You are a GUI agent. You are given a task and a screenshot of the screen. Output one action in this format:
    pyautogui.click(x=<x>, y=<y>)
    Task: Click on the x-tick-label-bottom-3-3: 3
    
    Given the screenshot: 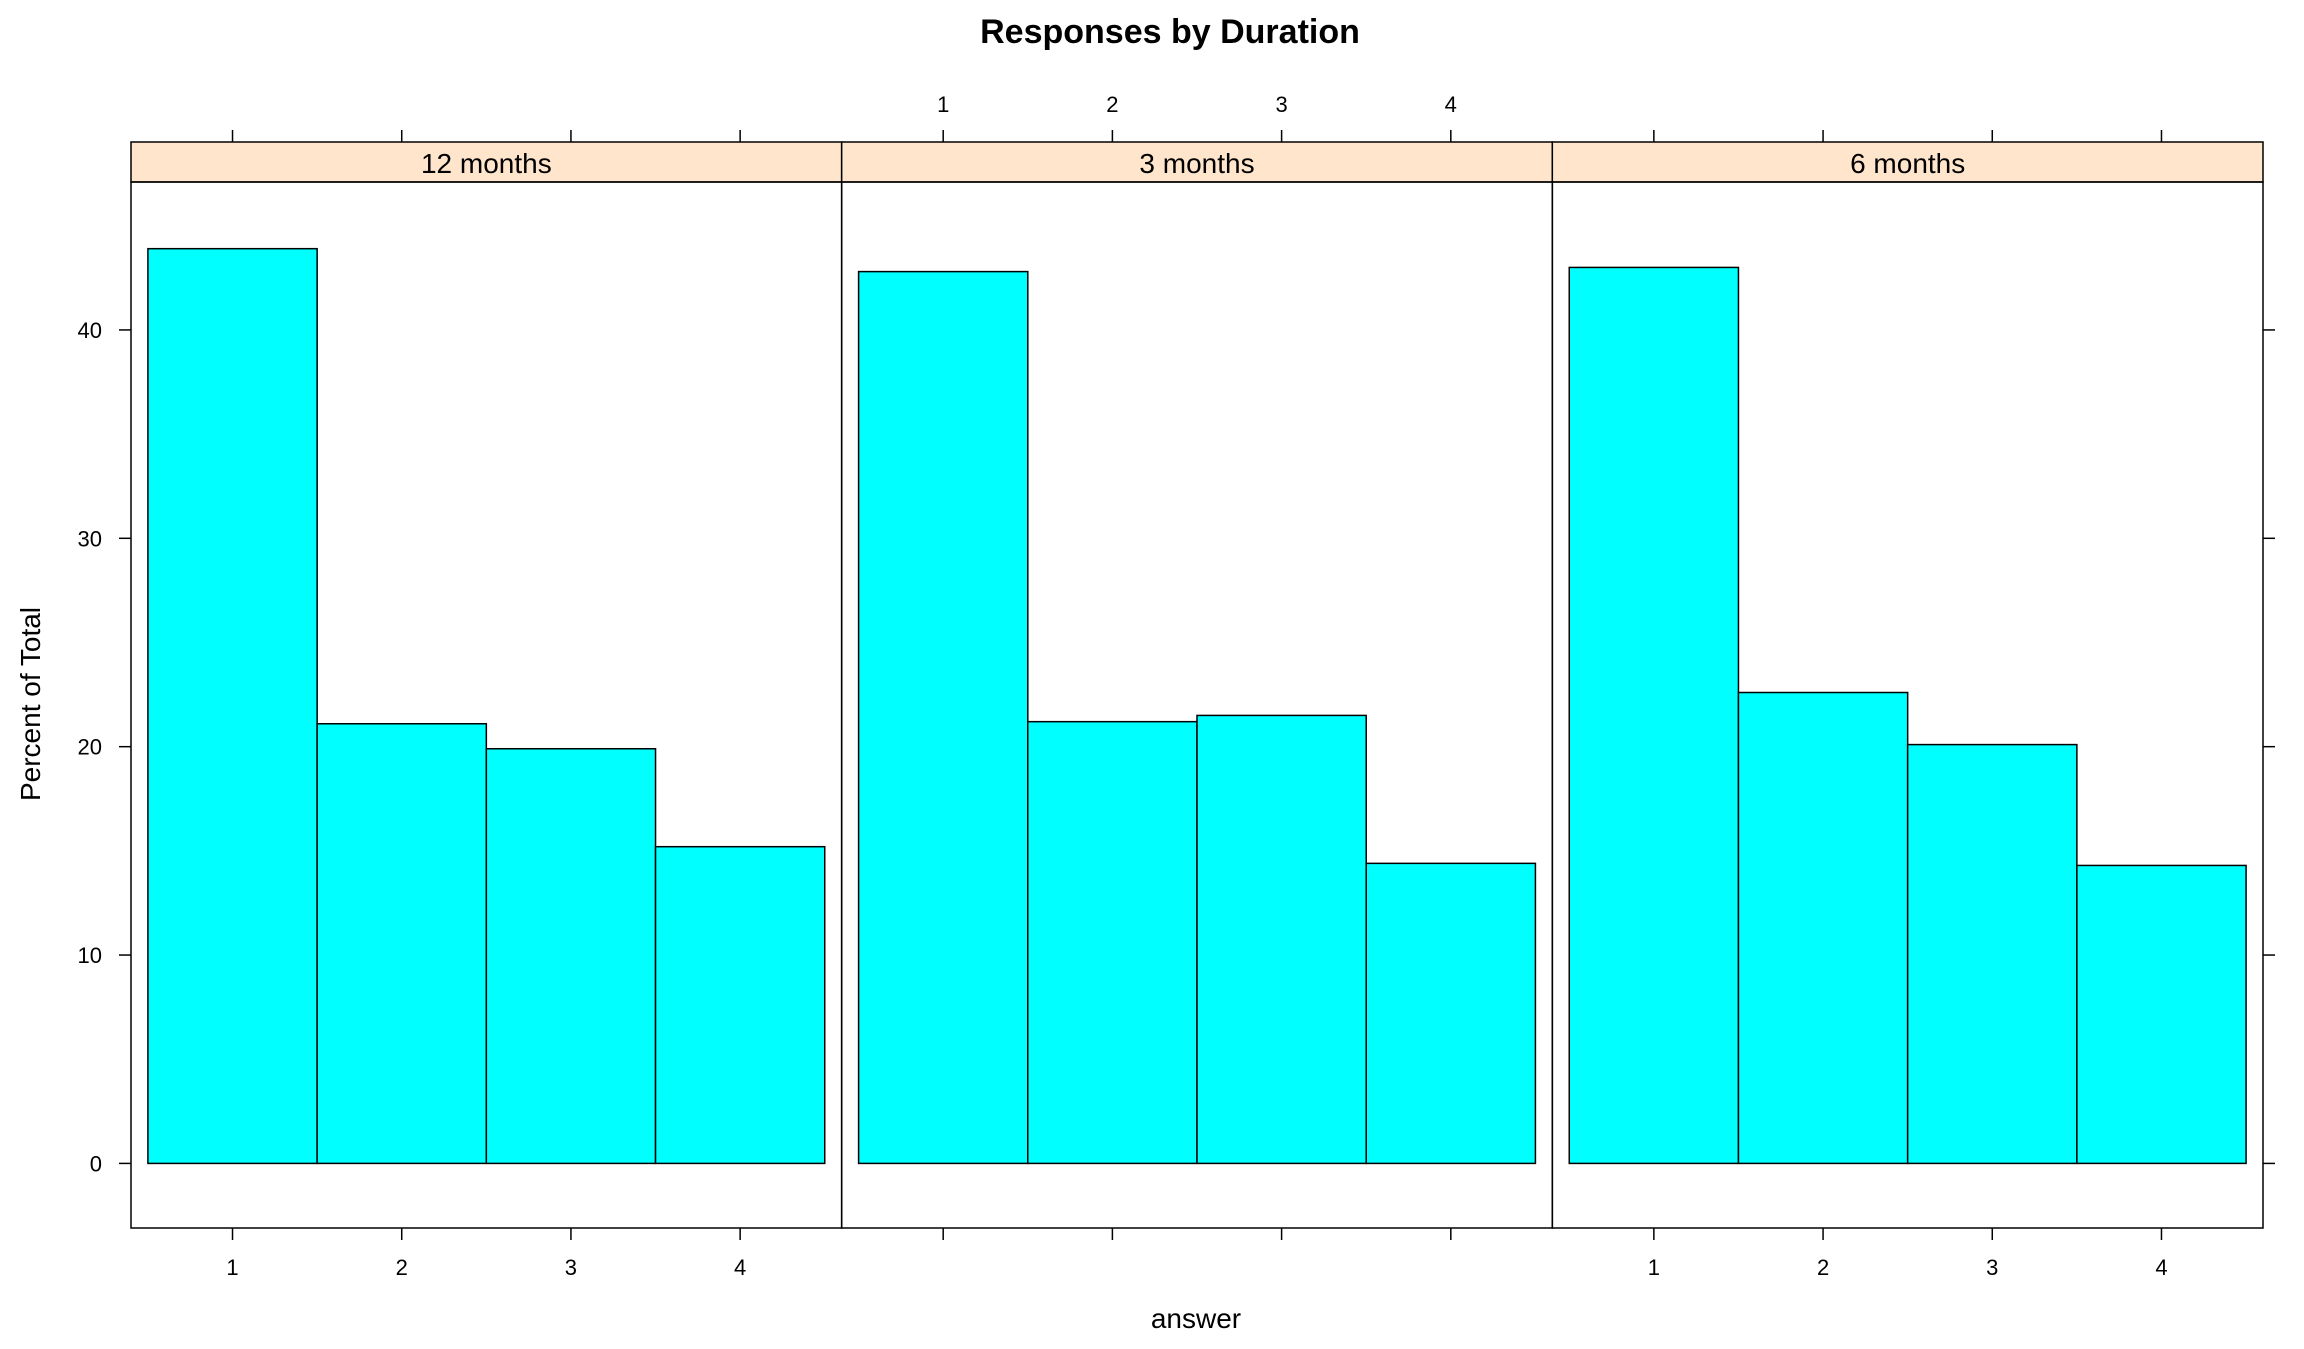 What is the action you would take?
    pyautogui.click(x=1992, y=1267)
    